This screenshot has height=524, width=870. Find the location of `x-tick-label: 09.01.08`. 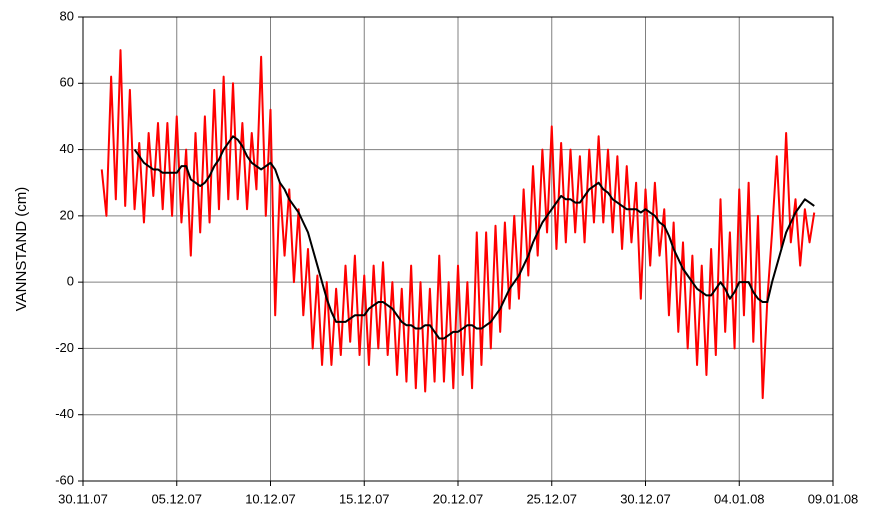

x-tick-label: 09.01.08 is located at coordinates (833, 498).